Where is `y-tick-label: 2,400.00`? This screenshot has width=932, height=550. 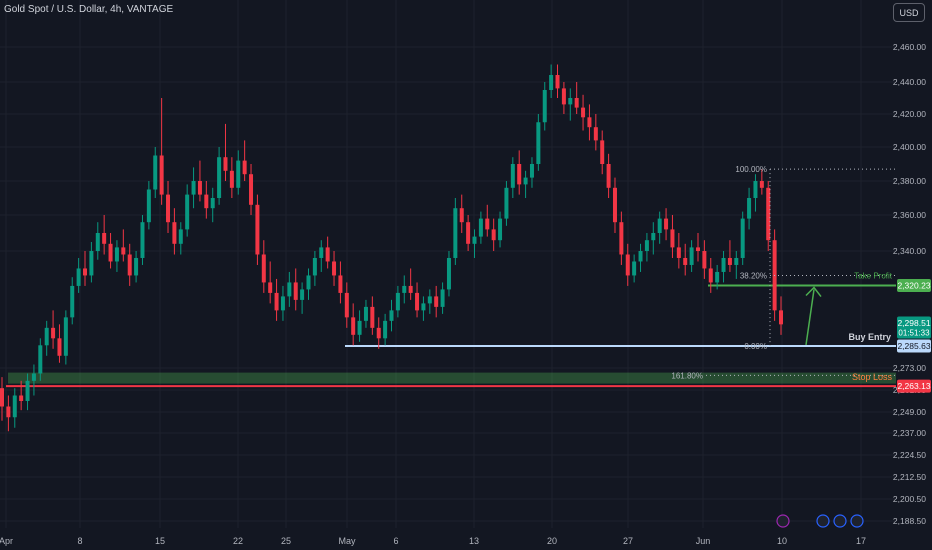 y-tick-label: 2,400.00 is located at coordinates (909, 147).